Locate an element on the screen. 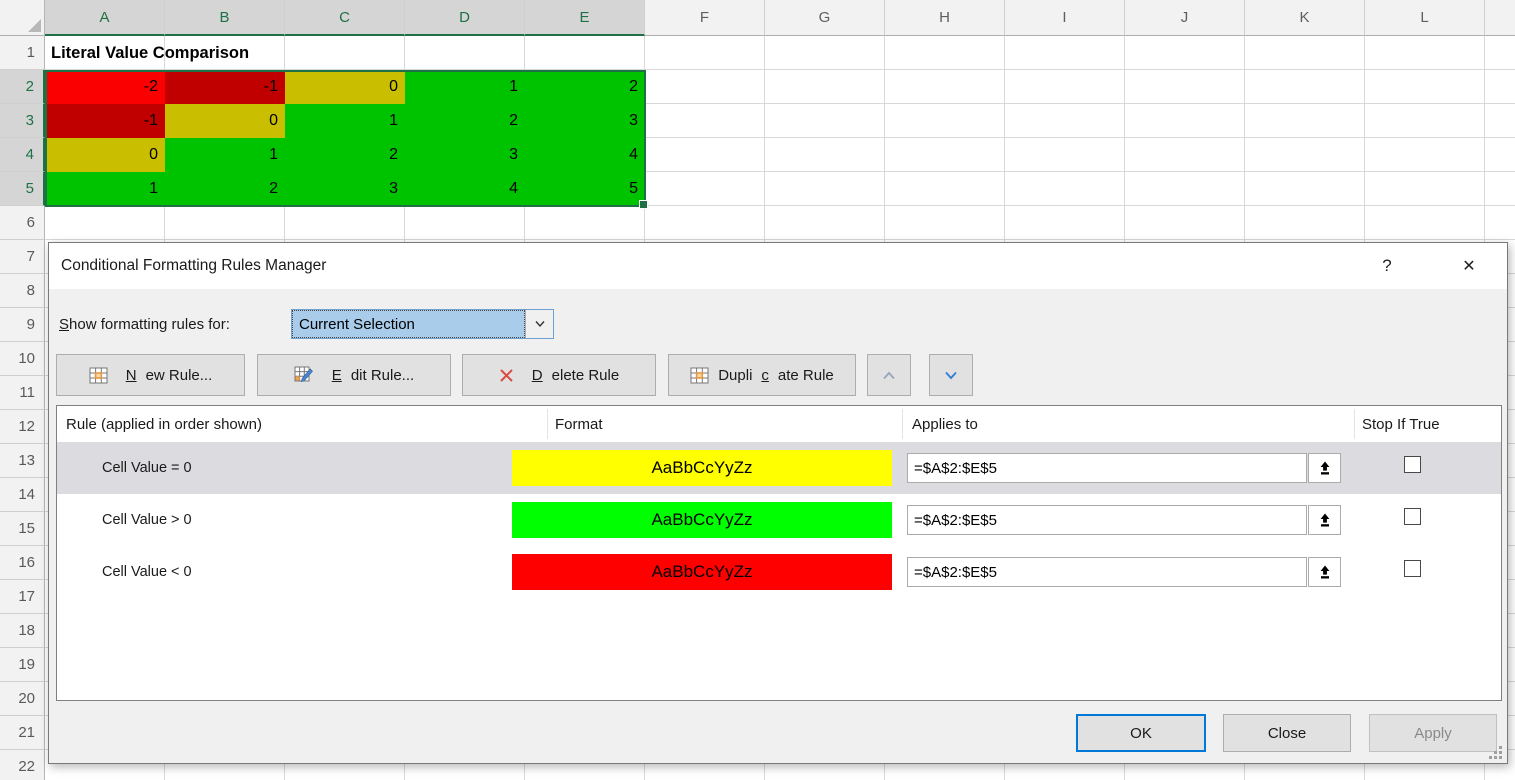 Image resolution: width=1515 pixels, height=780 pixels. format-preview: AaBbCcYyZz is located at coordinates (702, 468).